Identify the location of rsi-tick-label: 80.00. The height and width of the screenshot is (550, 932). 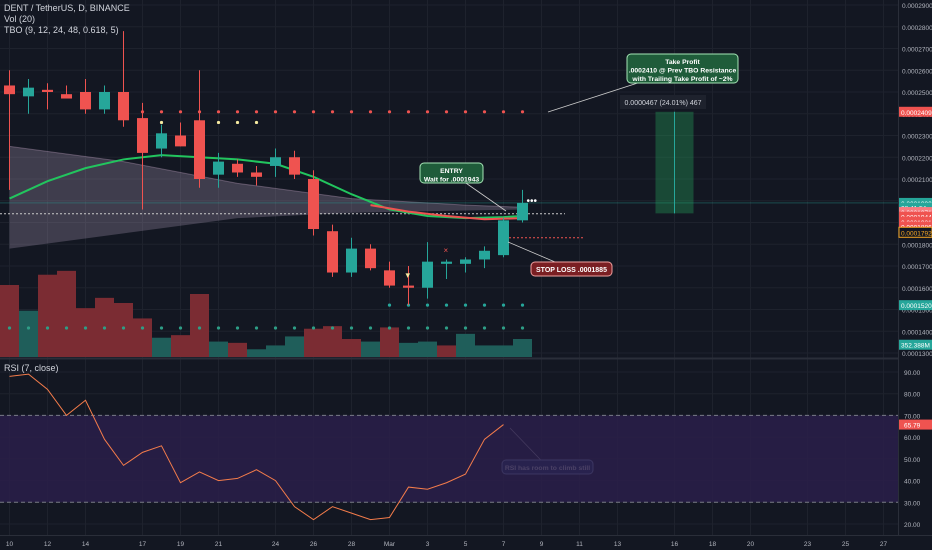
(912, 395).